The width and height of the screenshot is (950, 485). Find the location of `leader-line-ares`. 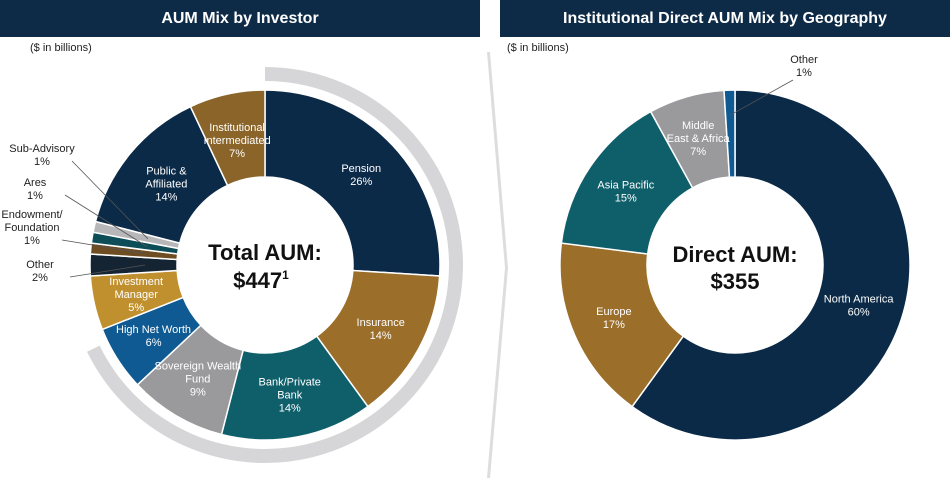

leader-line-ares is located at coordinates (105, 220).